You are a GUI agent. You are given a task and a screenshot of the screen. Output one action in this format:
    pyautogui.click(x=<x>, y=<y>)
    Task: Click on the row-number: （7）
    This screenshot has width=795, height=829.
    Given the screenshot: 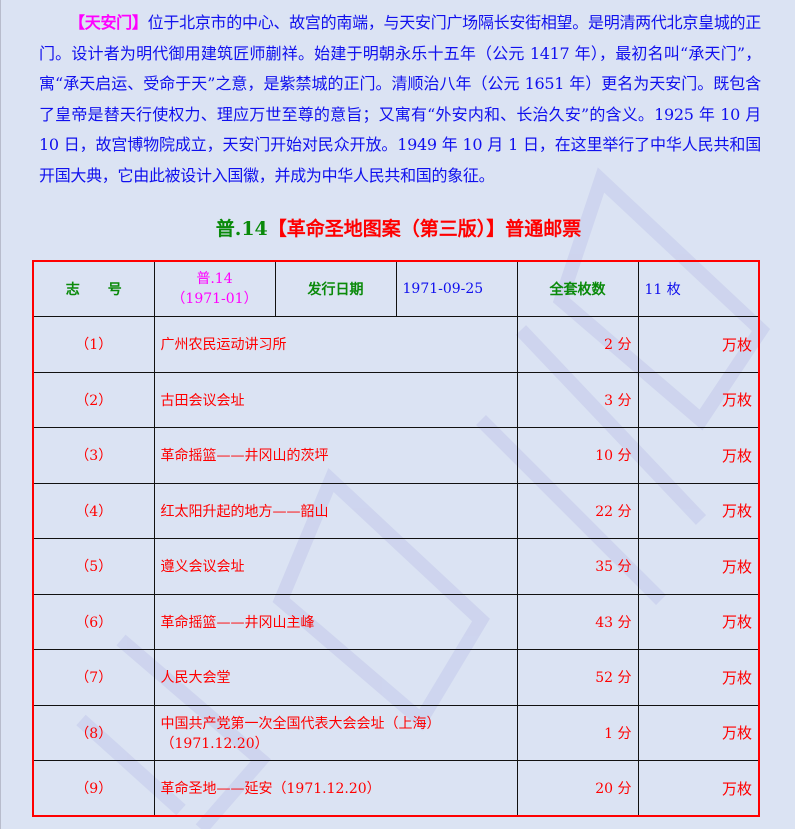 What is the action you would take?
    pyautogui.click(x=93, y=677)
    